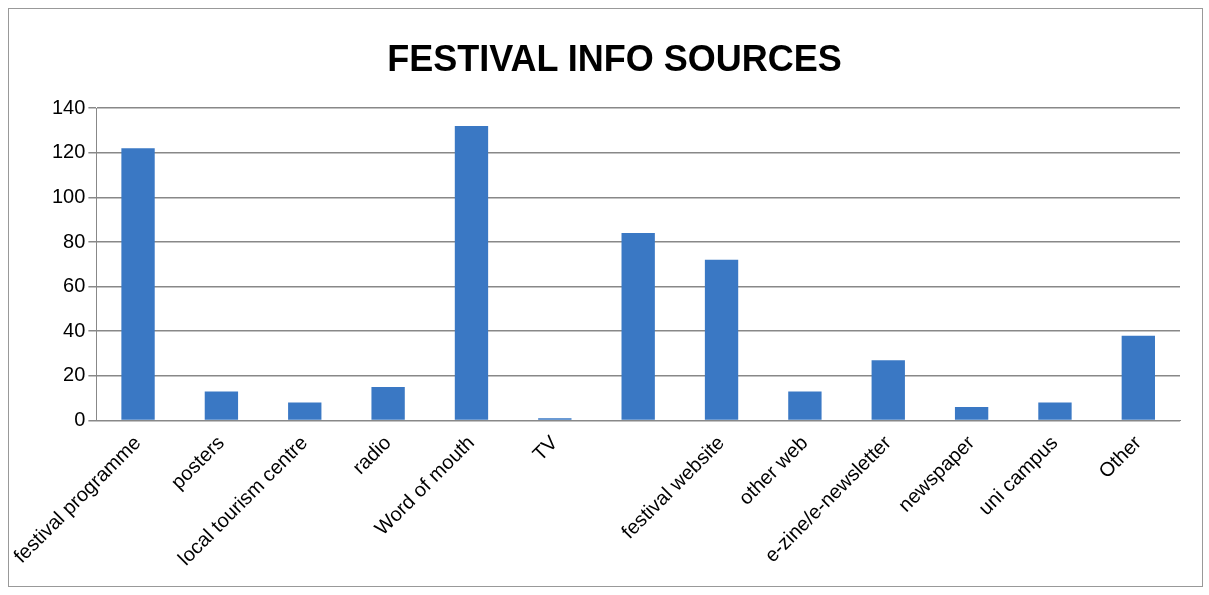  I want to click on x-tick-label: TV, so click(545, 447).